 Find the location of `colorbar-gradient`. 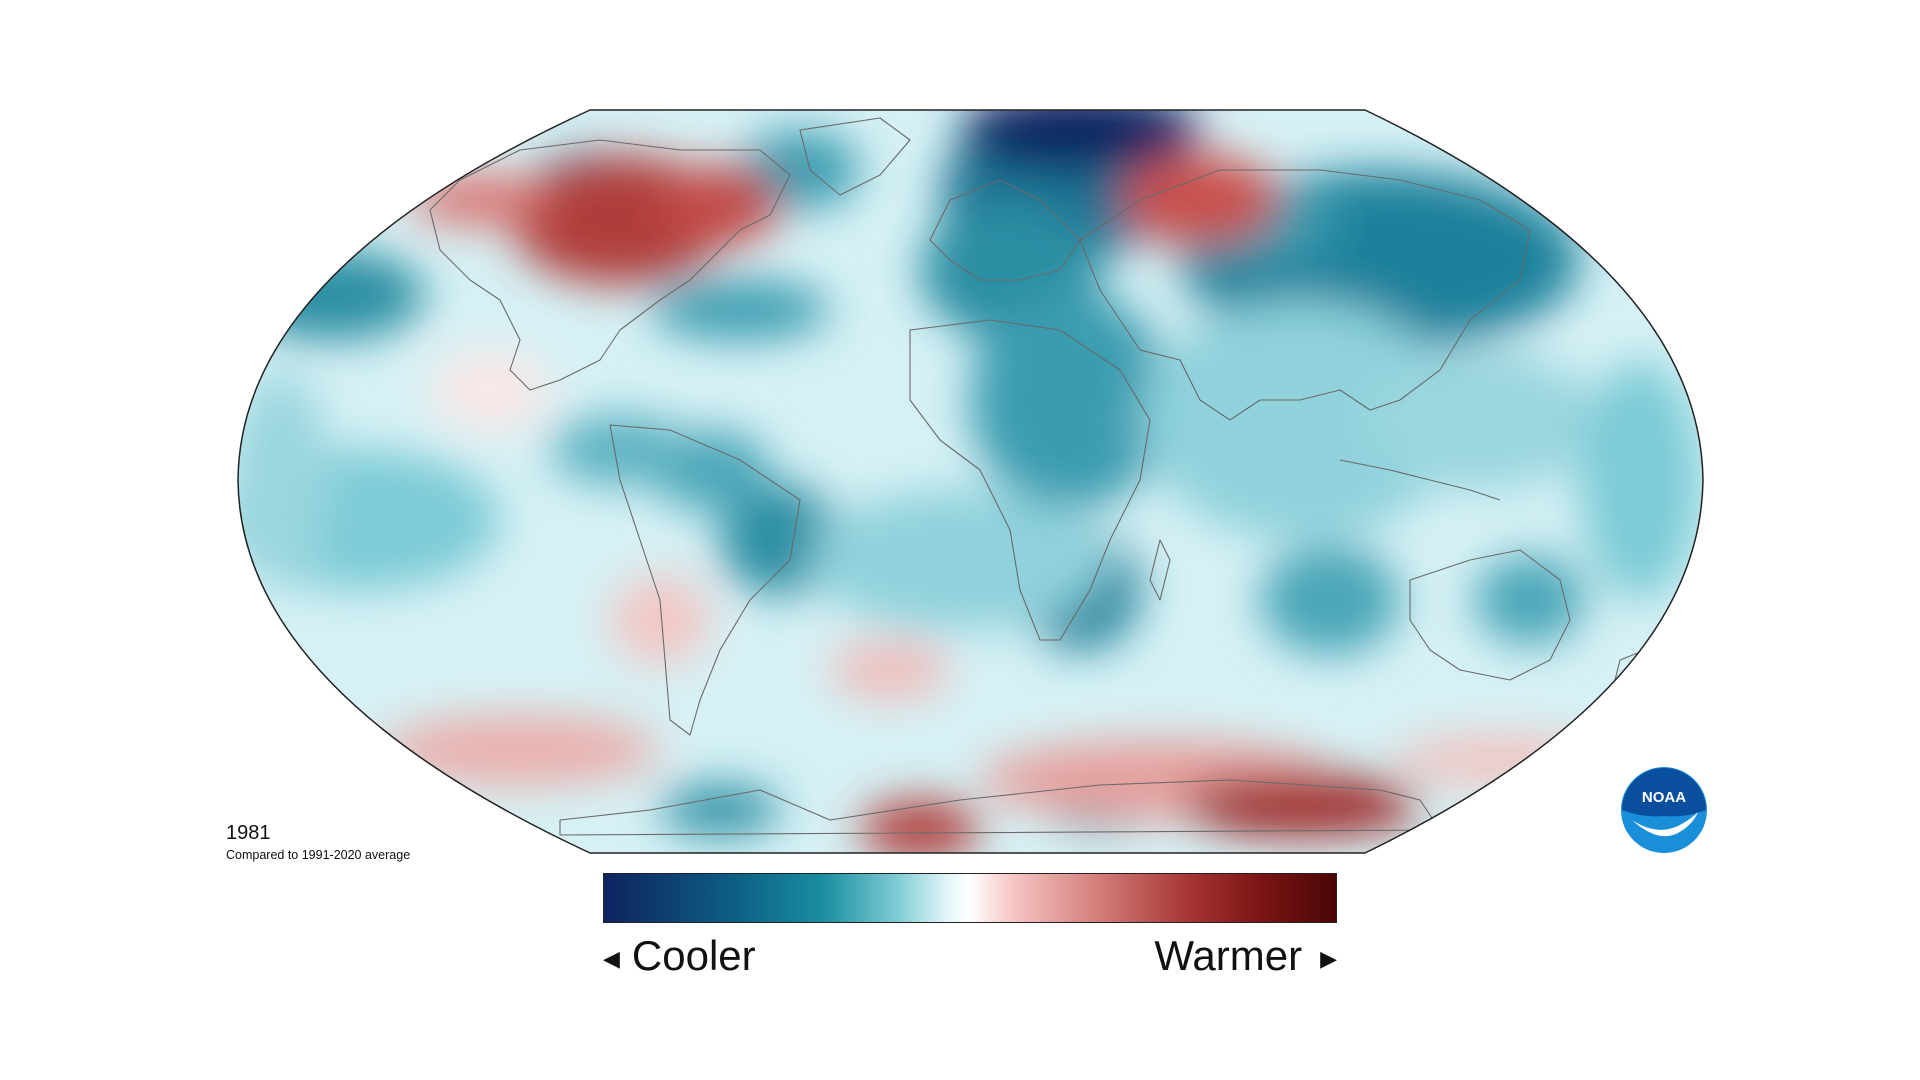

colorbar-gradient is located at coordinates (970, 898).